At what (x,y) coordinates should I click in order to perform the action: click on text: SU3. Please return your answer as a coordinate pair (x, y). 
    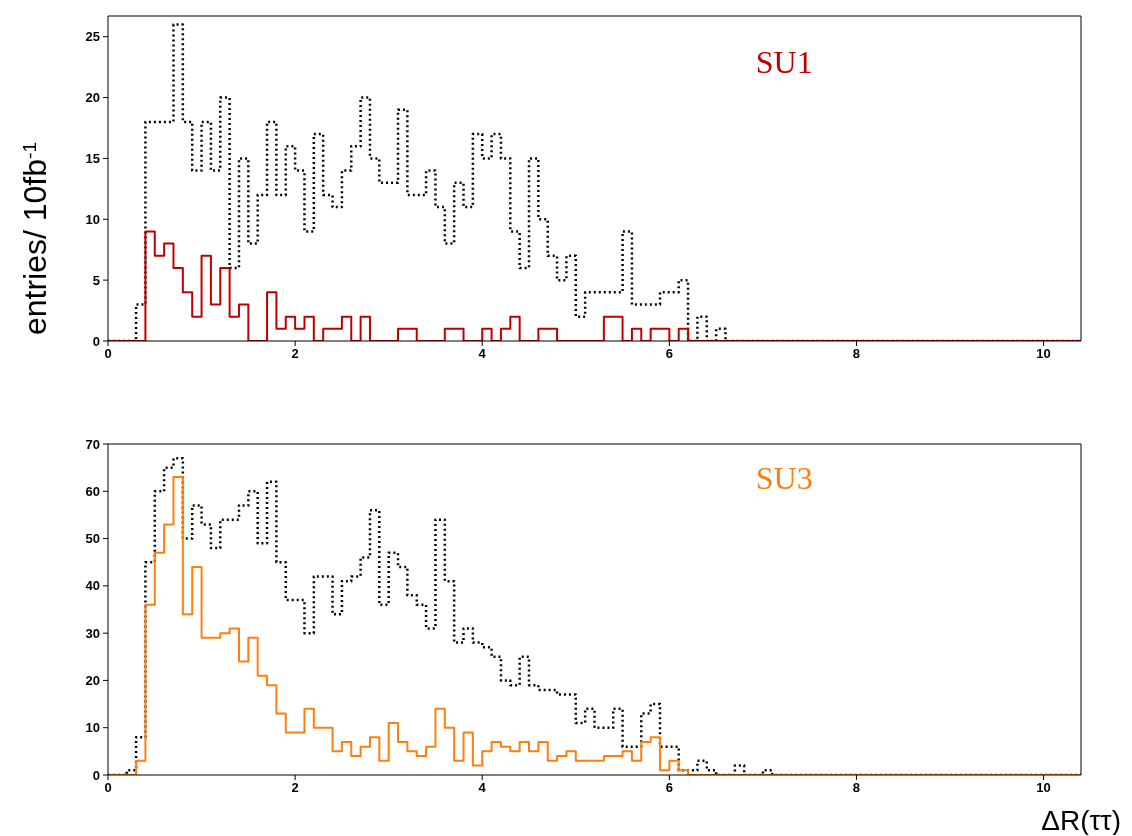
    Looking at the image, I should click on (784, 478).